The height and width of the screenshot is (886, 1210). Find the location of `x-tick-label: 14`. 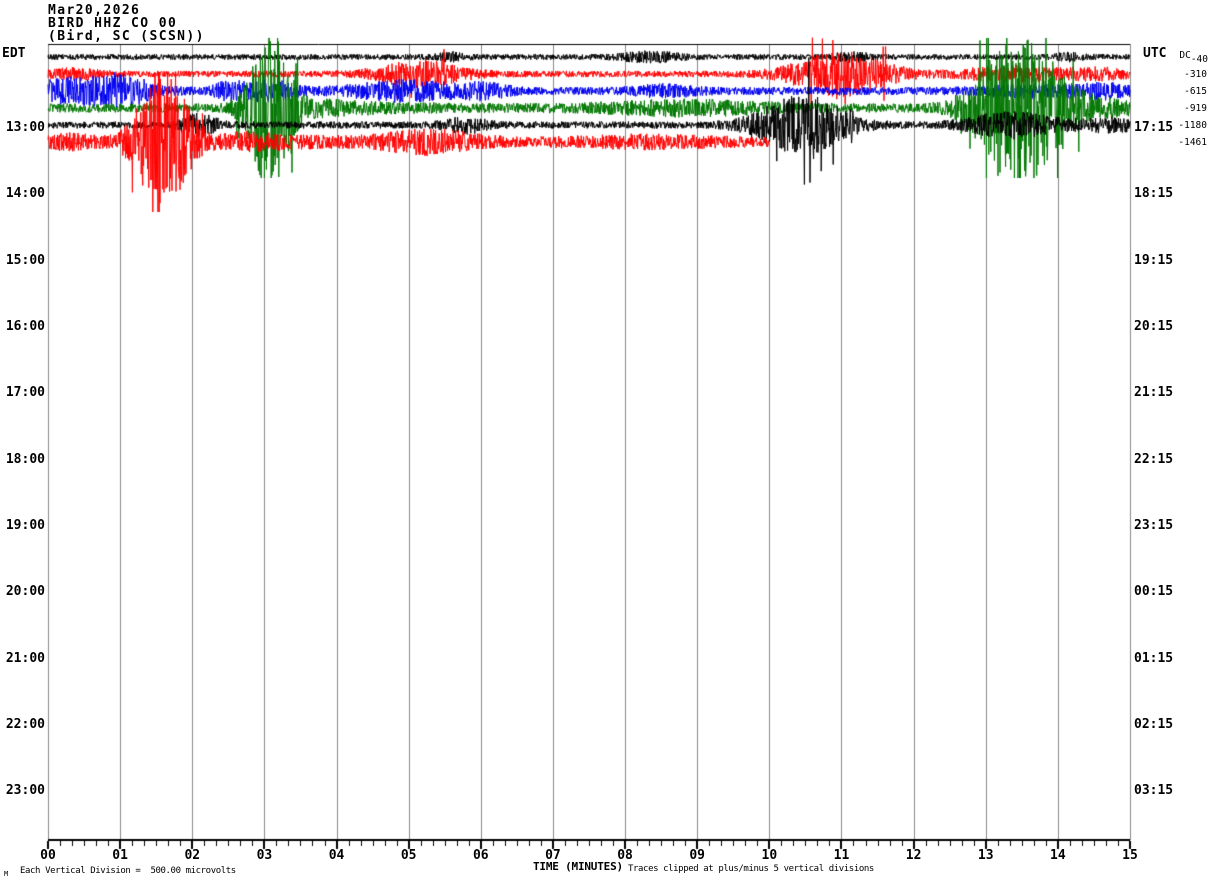

x-tick-label: 14 is located at coordinates (1058, 855).